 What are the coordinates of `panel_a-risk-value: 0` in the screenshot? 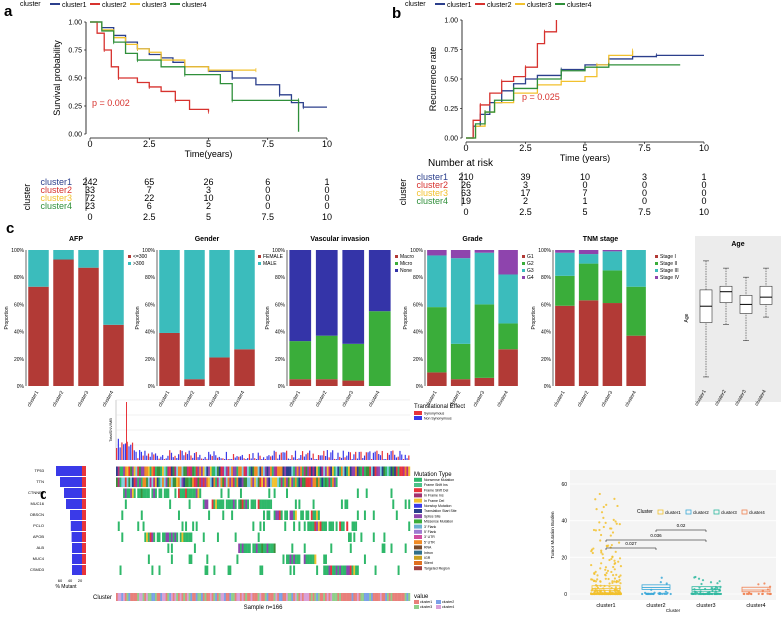 It's located at (326, 190).